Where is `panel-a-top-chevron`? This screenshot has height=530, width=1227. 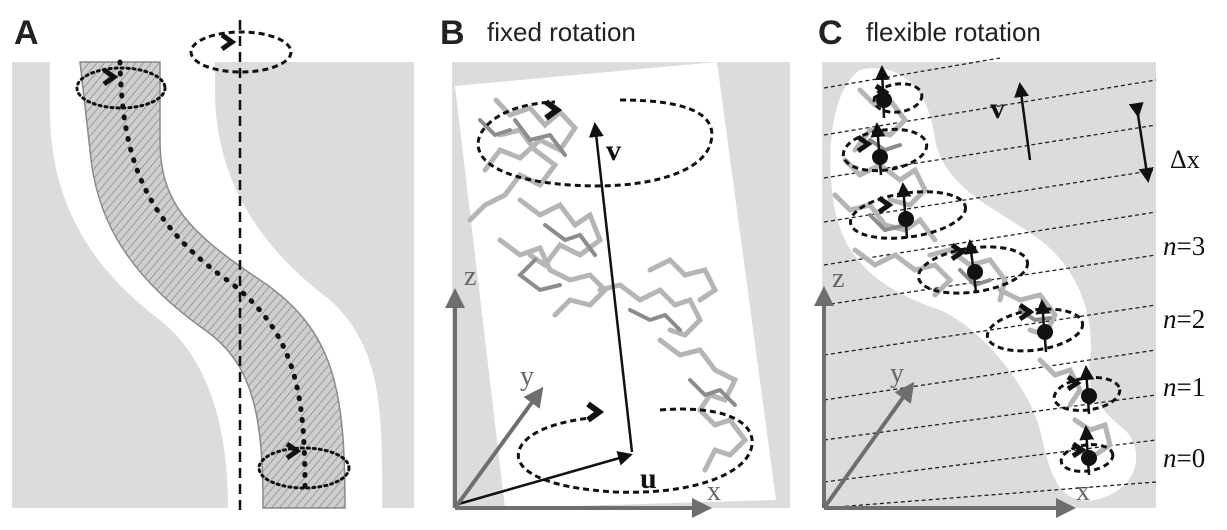 panel-a-top-chevron is located at coordinates (110, 77).